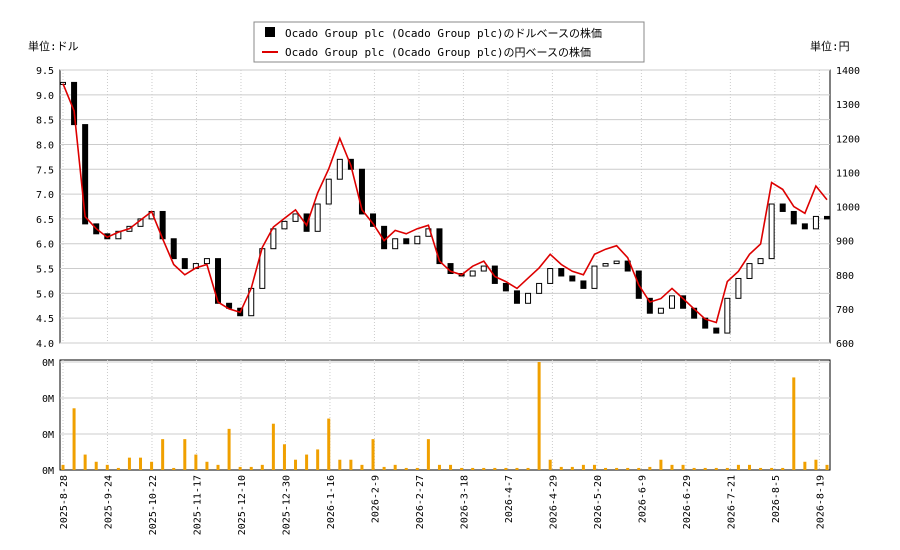 This screenshot has width=900, height=550. I want to click on left-tick-label: 8.5, so click(45, 121).